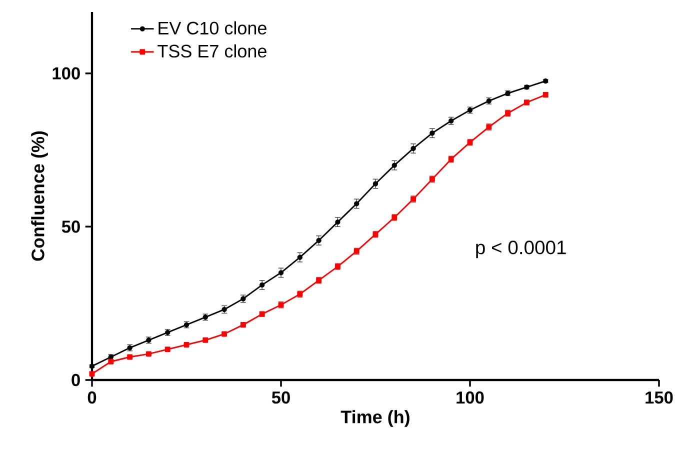 The image size is (675, 451). Describe the element at coordinates (521, 249) in the screenshot. I see `annotation: p < 0.0001` at that location.